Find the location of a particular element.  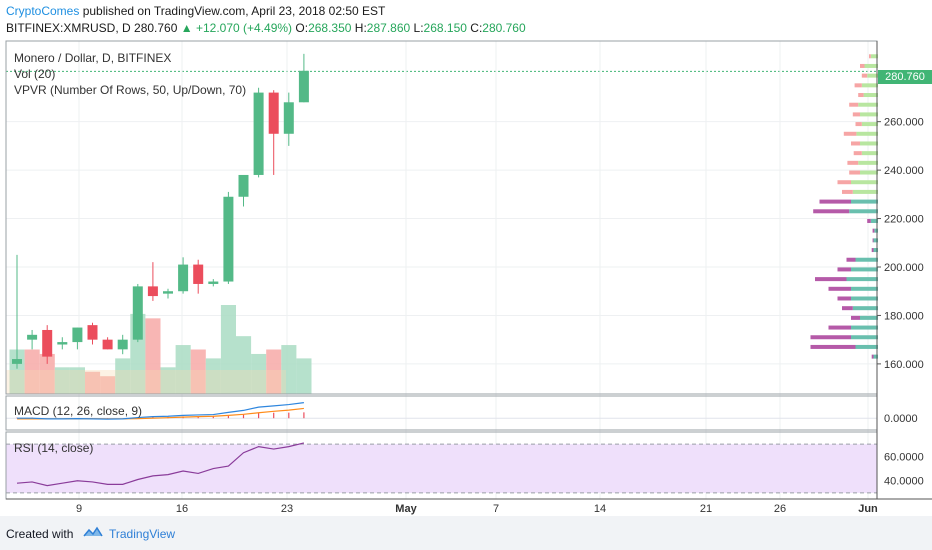

vpvr-legend: VPVR (Number Of Rows, 50, Up/Down, 70) is located at coordinates (130, 90).